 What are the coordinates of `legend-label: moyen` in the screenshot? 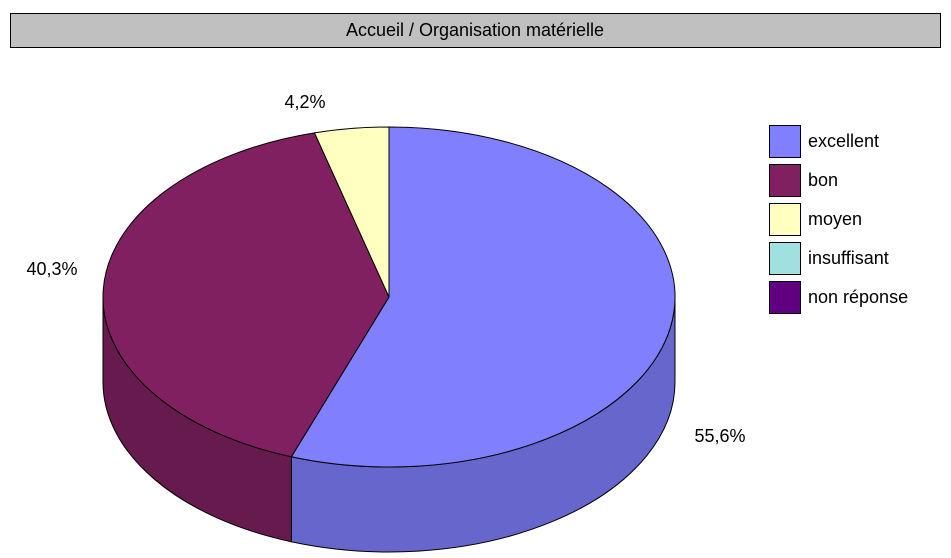 It's located at (835, 219).